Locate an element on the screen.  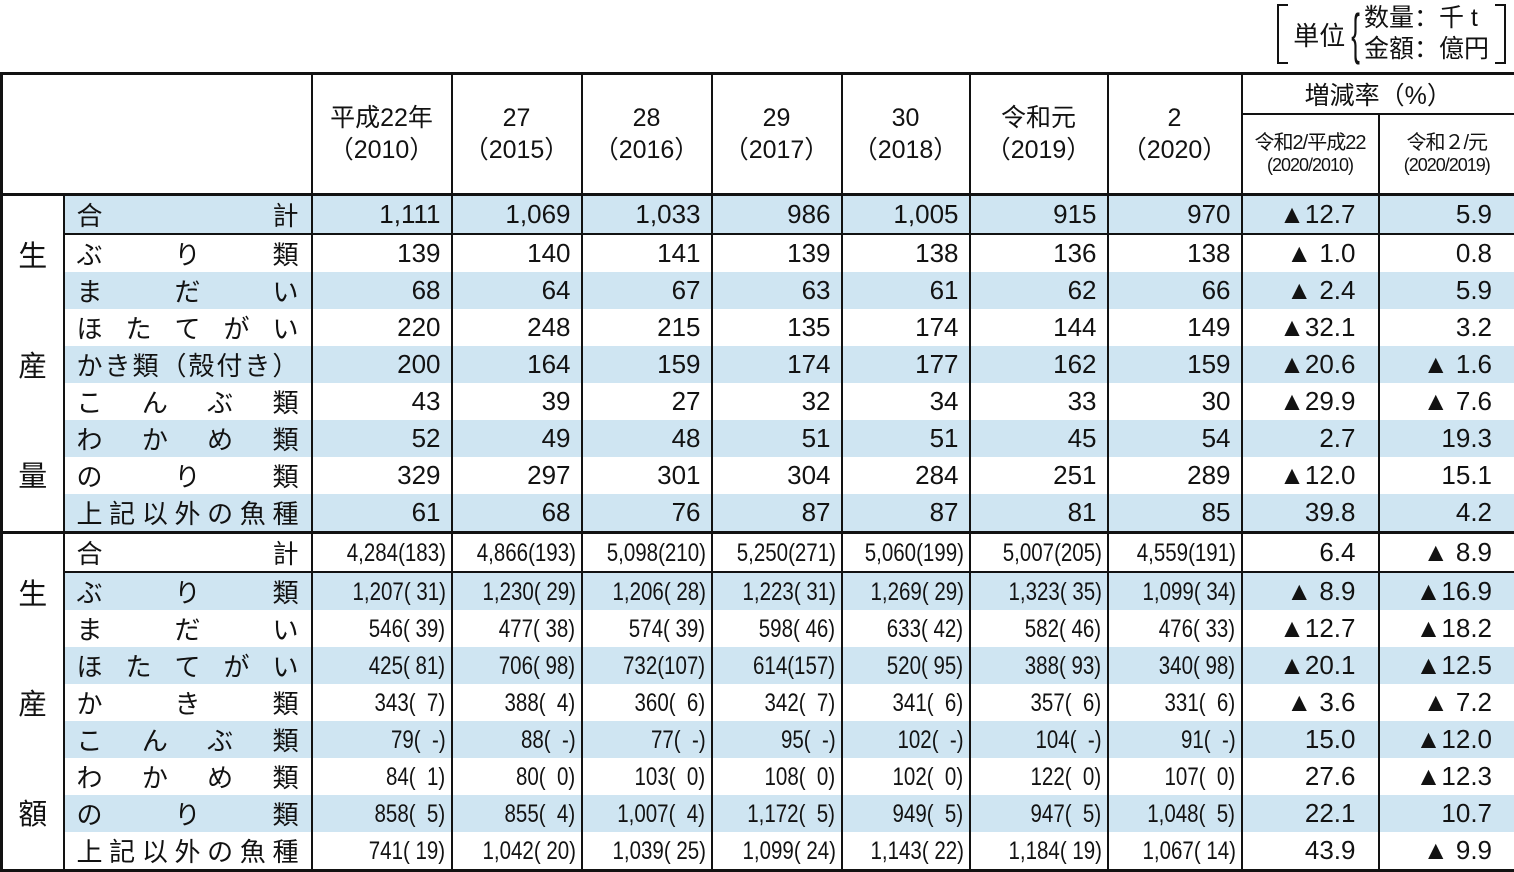
value-cell: 34 is located at coordinates (906, 401).